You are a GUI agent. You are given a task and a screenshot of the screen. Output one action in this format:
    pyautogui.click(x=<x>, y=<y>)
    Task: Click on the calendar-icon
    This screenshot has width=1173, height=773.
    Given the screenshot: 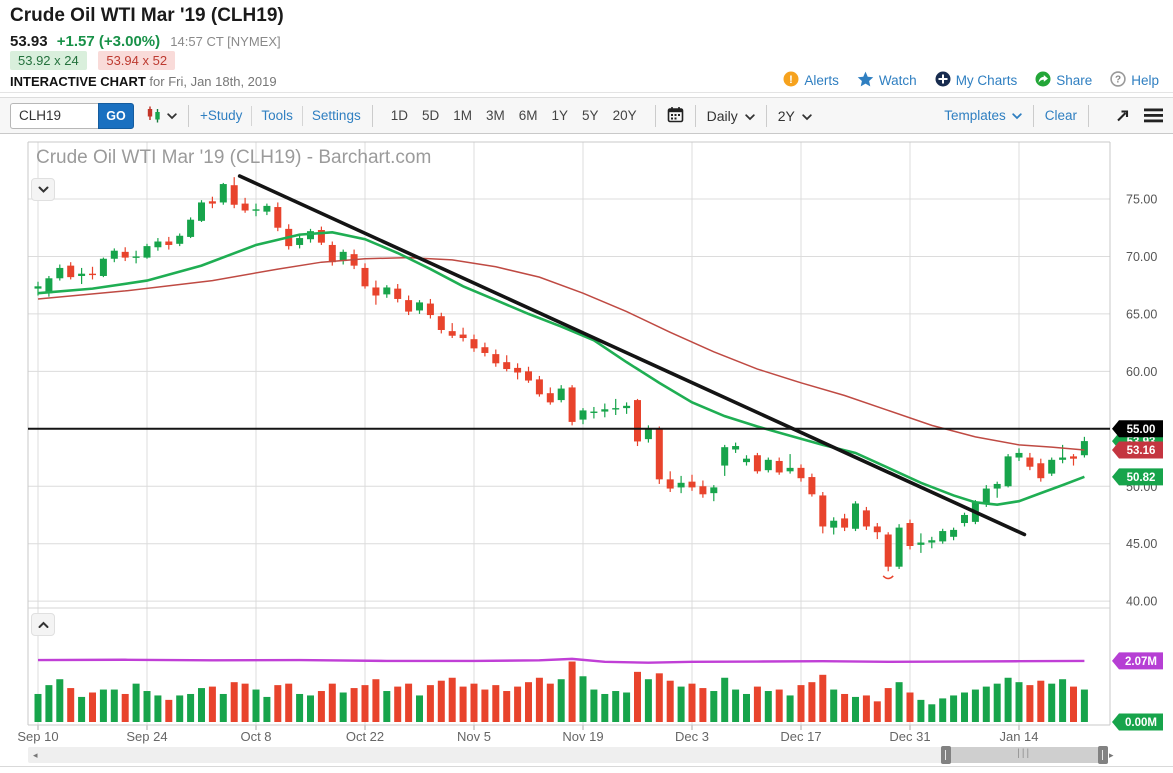 What is the action you would take?
    pyautogui.click(x=675, y=116)
    